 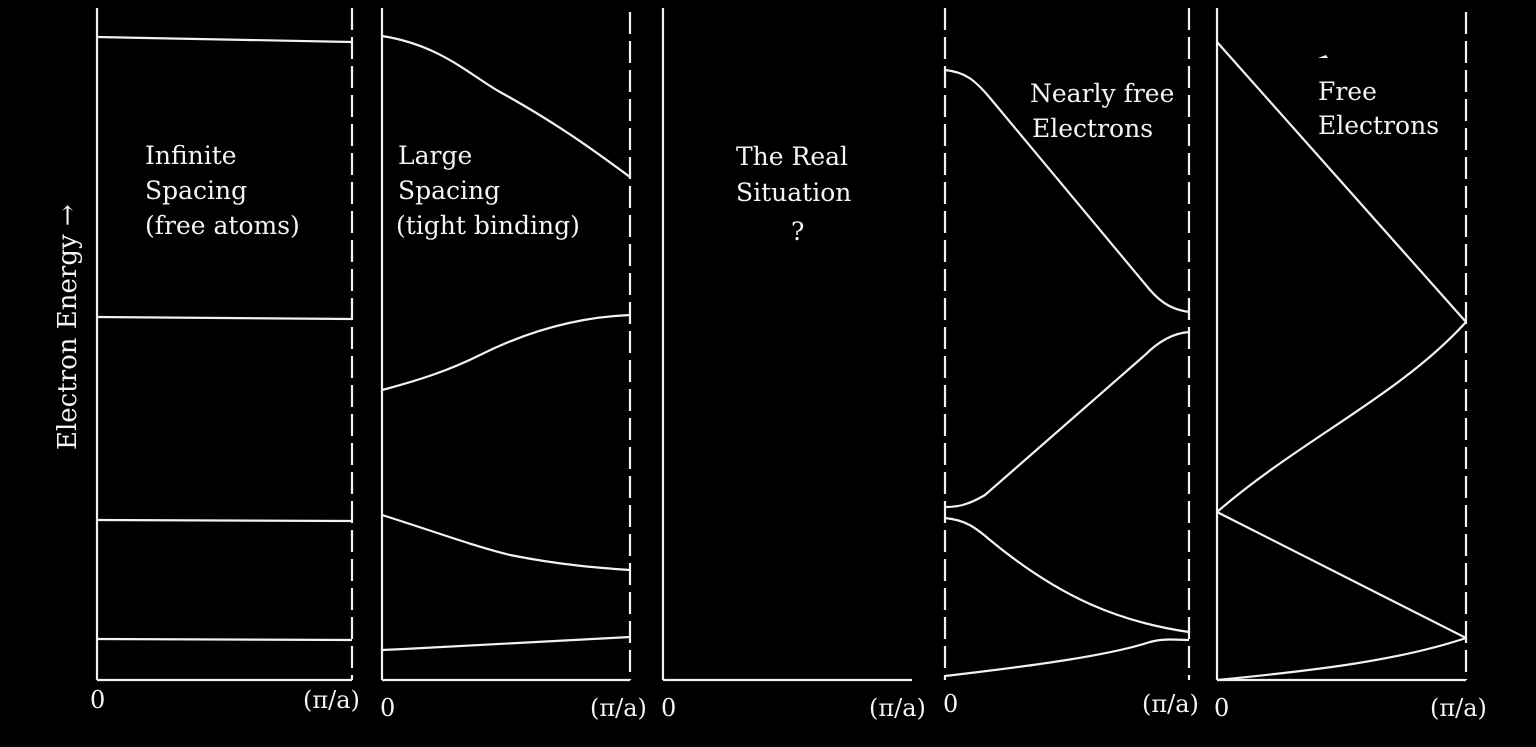 What do you see at coordinates (897, 708) in the screenshot?
I see `panel-3-tick-pi-over-a: (π/a)` at bounding box center [897, 708].